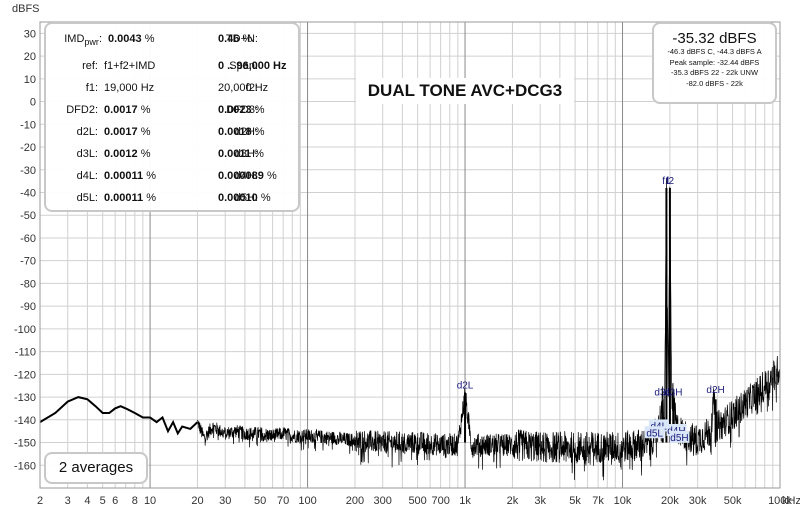 The width and height of the screenshot is (800, 512). What do you see at coordinates (513, 501) in the screenshot?
I see `x-tick-label: 2k` at bounding box center [513, 501].